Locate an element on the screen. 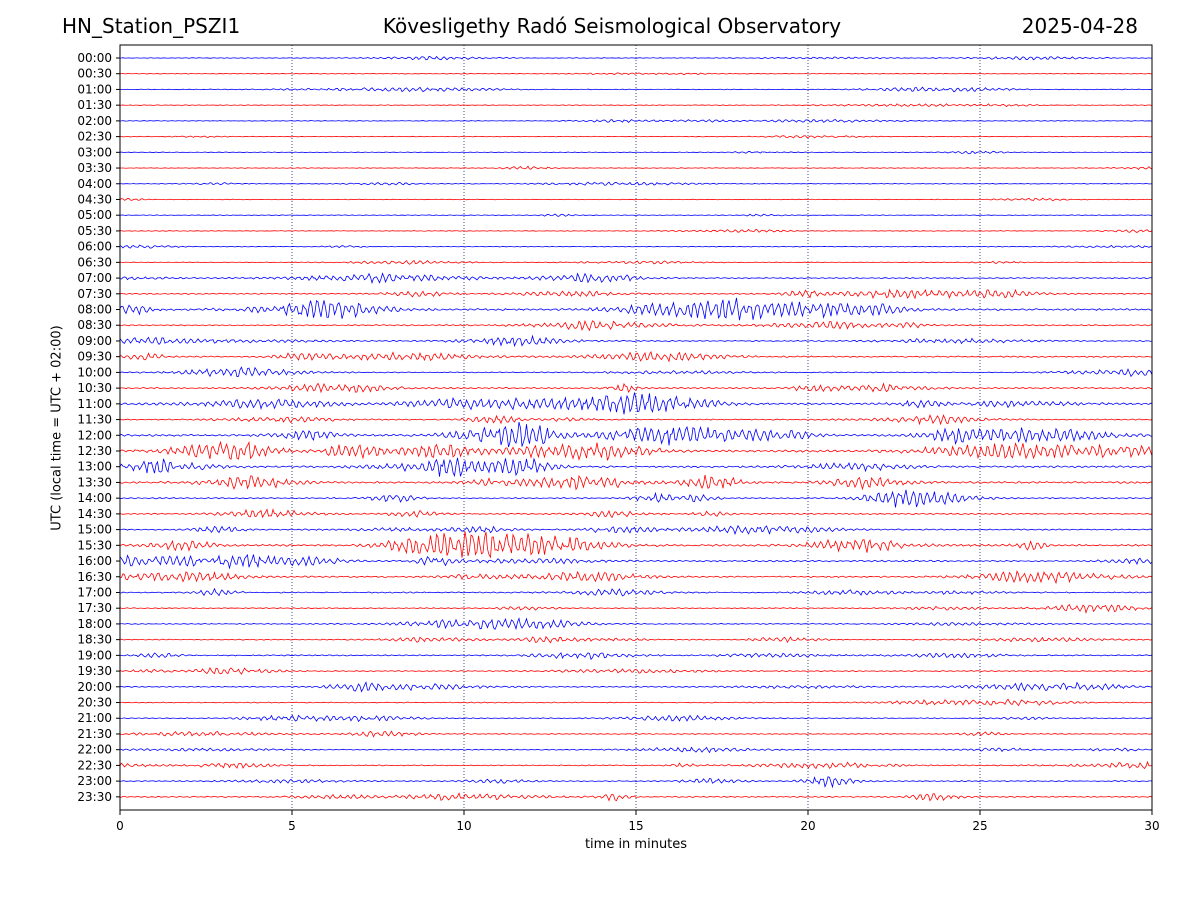 The width and height of the screenshot is (1200, 900). row-label-1400: 14:00 is located at coordinates (94, 498).